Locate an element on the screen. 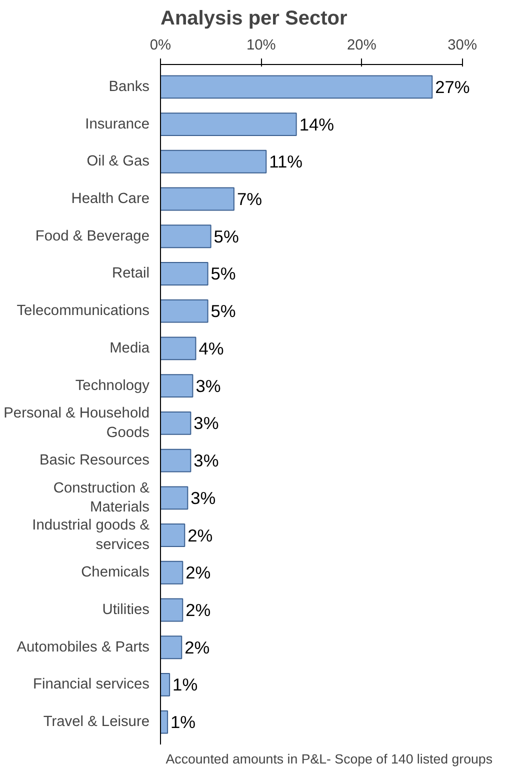  data-label: 11% is located at coordinates (286, 162).